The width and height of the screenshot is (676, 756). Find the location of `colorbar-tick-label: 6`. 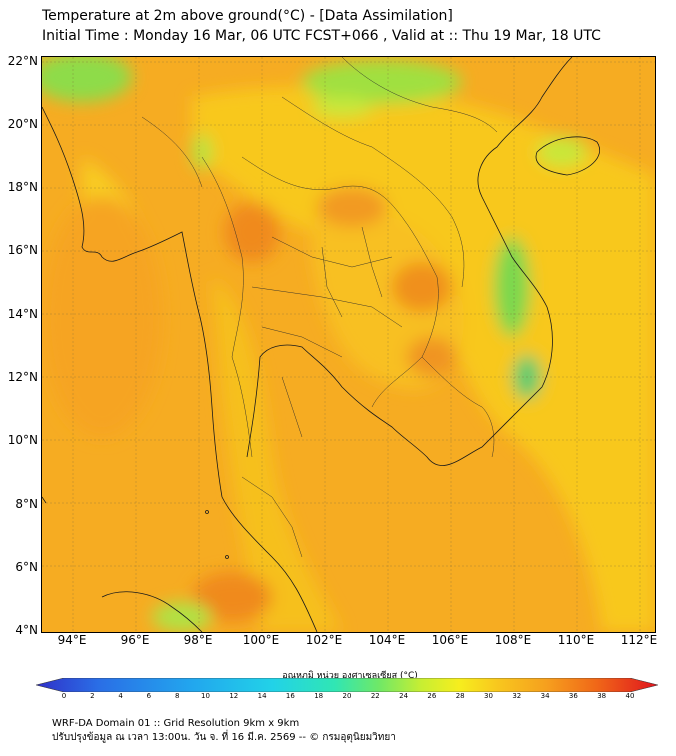

colorbar-tick-label: 6 is located at coordinates (149, 696).